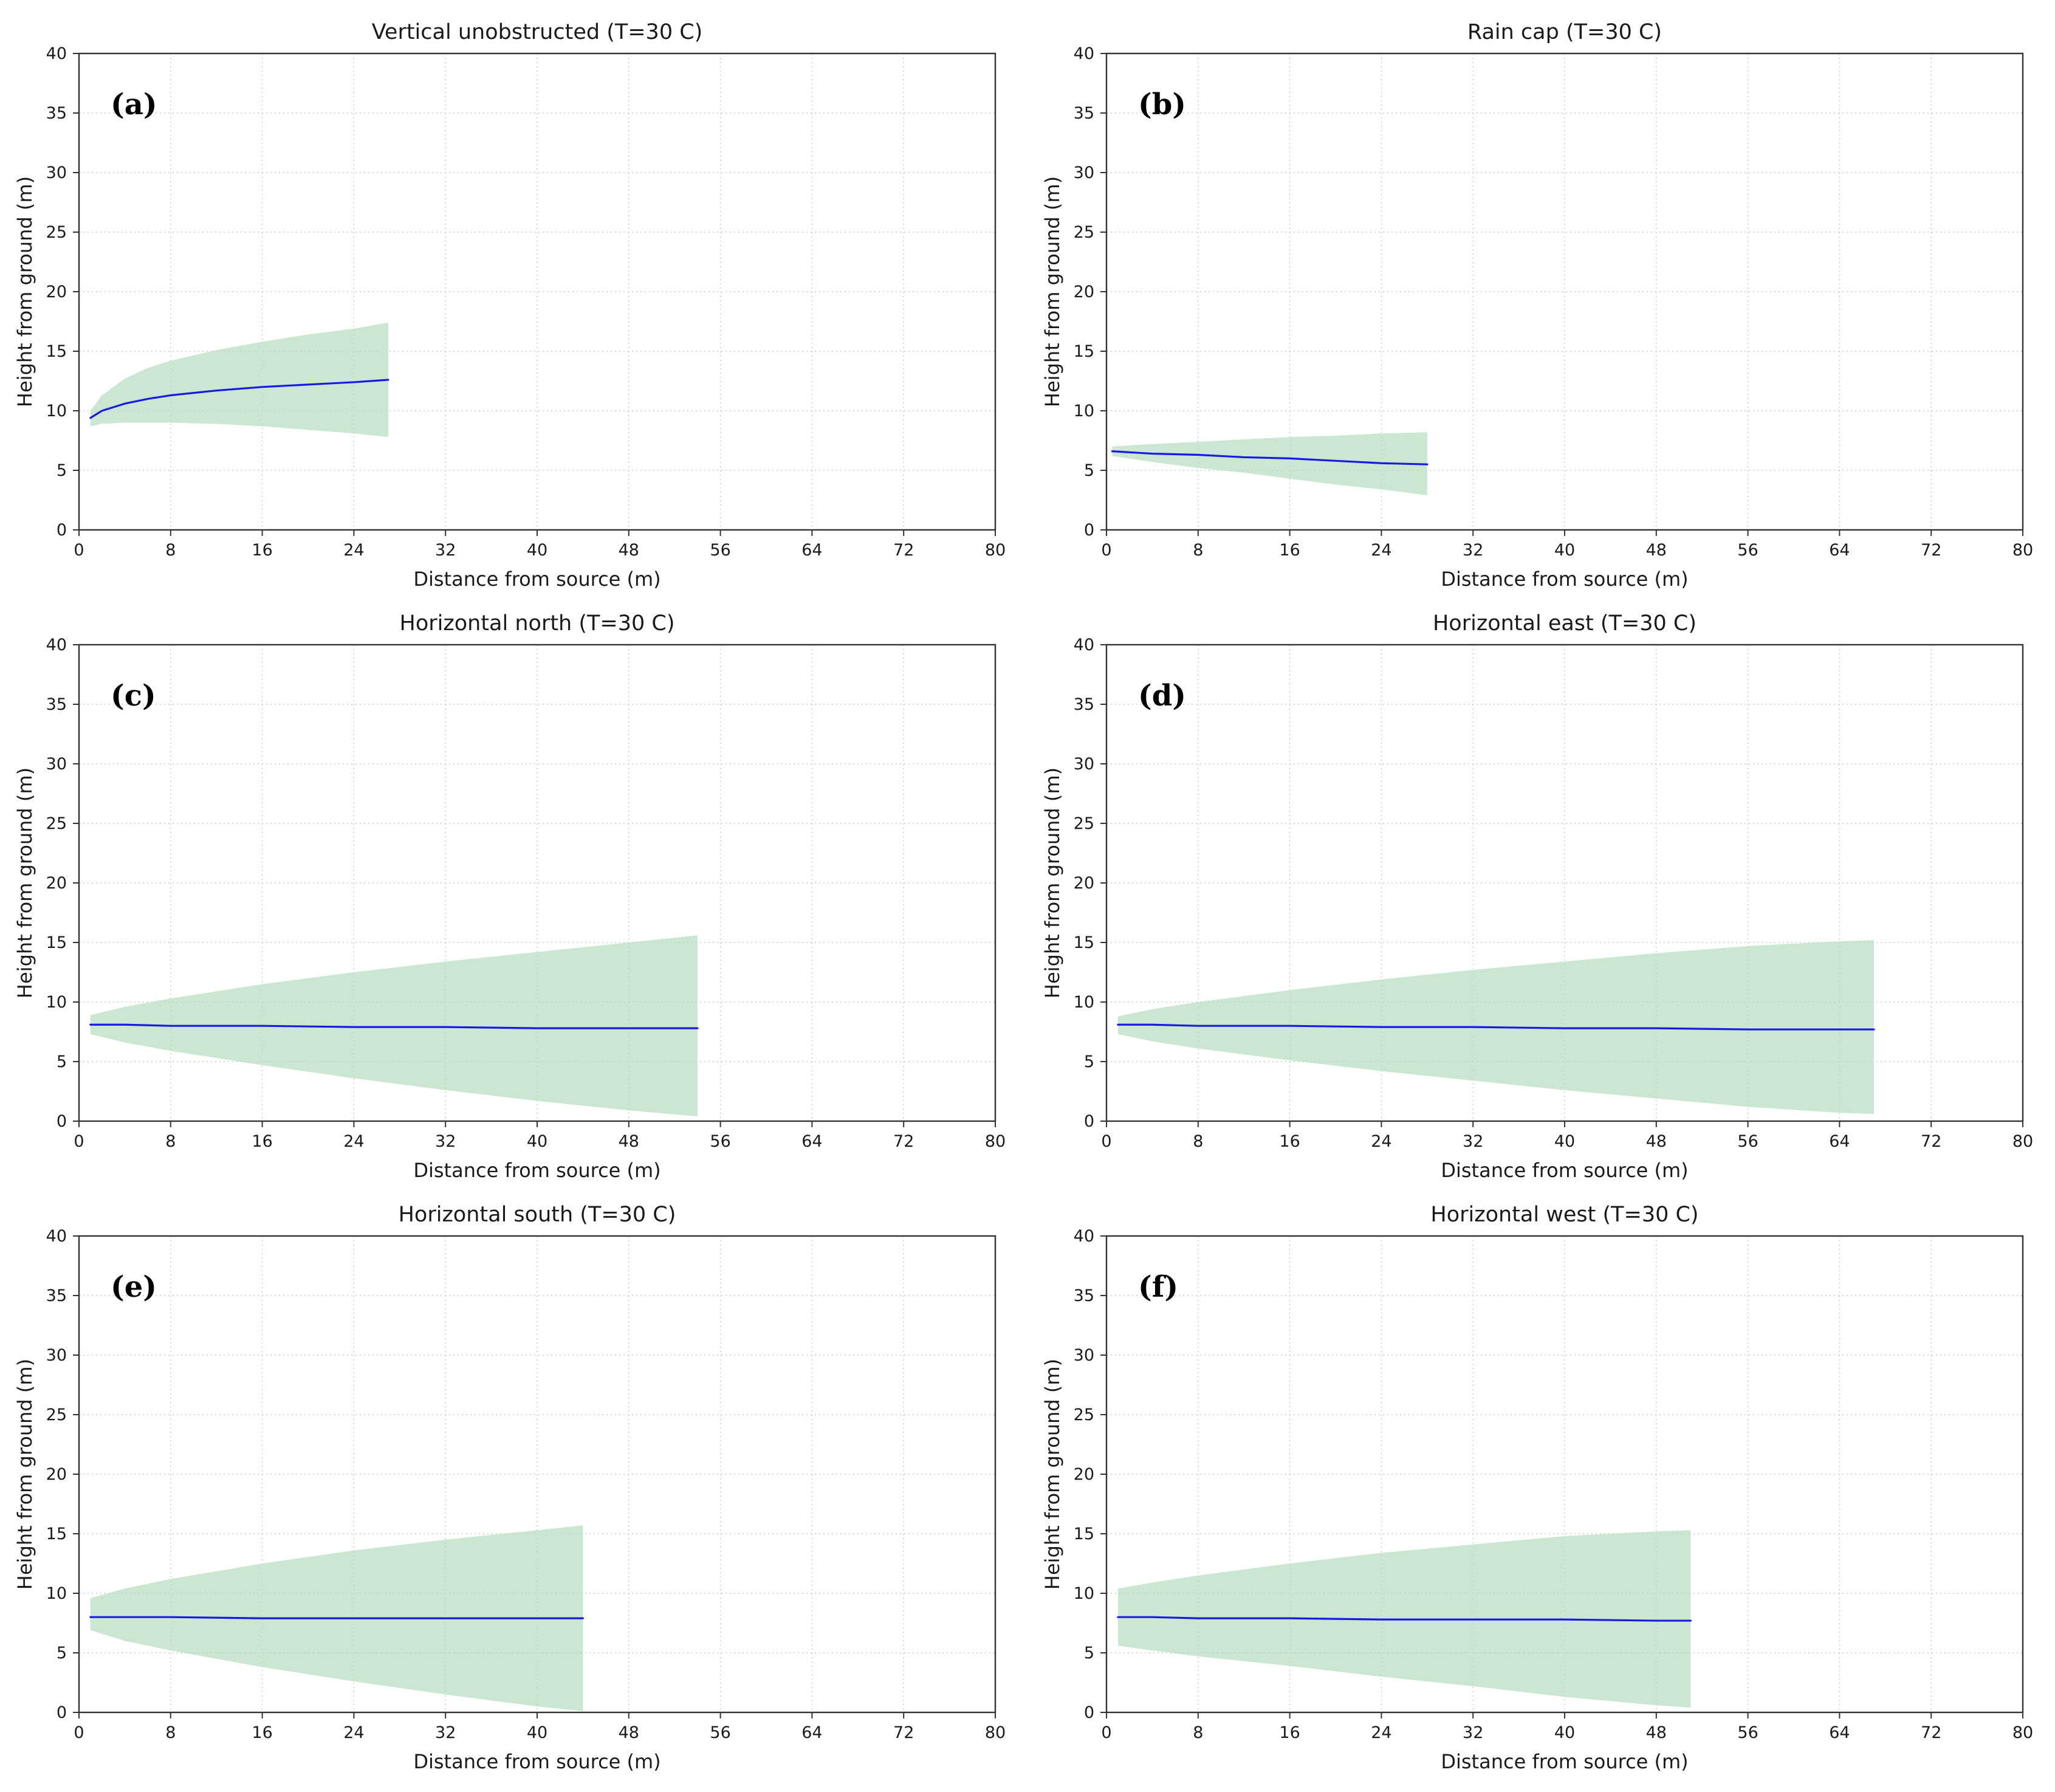  What do you see at coordinates (534, 885) in the screenshot?
I see `tick-marks` at bounding box center [534, 885].